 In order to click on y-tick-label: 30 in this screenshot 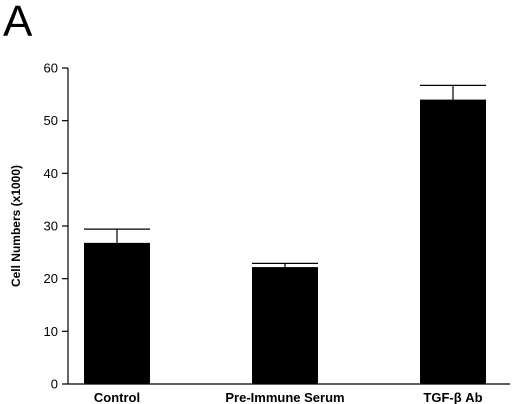, I will do `click(51, 226)`.